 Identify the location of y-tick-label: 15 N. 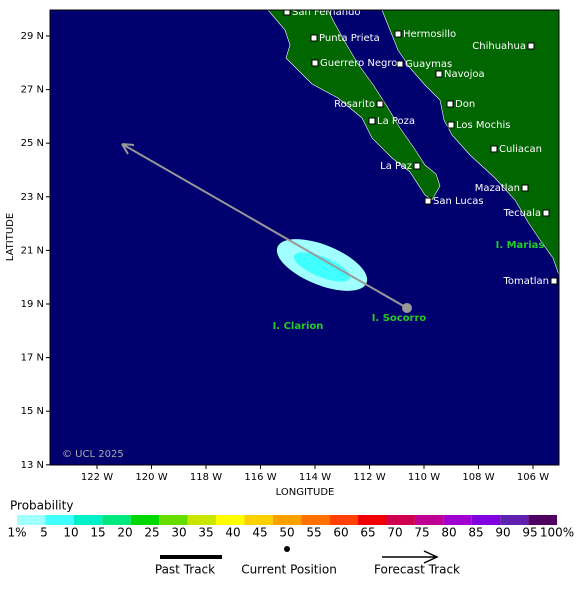
(32, 411).